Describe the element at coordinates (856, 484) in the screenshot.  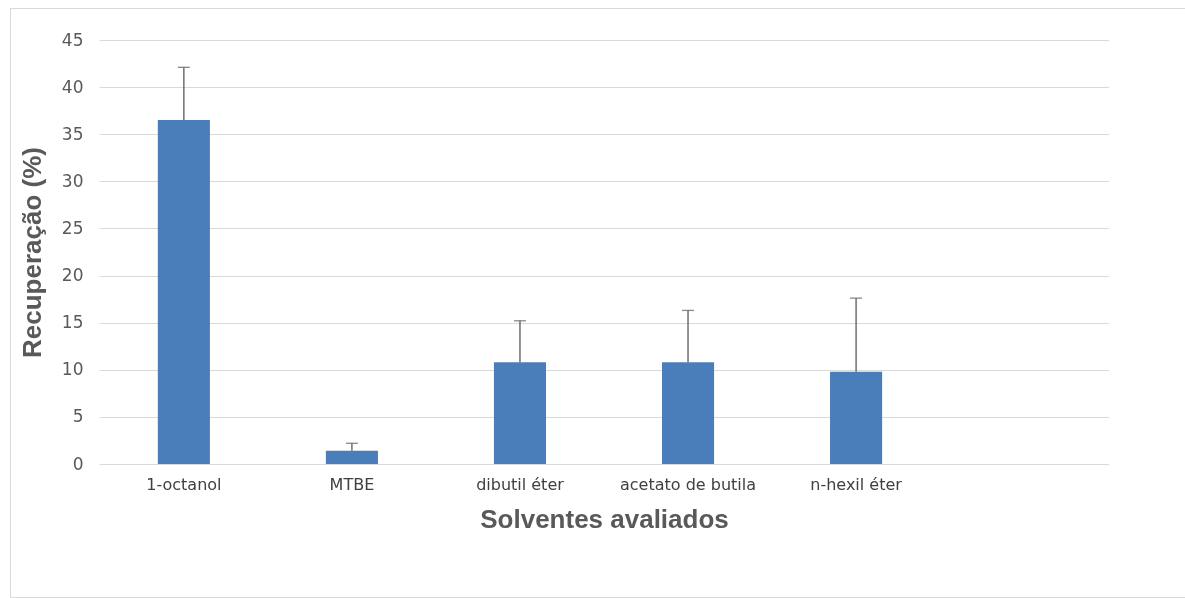
I see `x-tick-label: n-hexil éter` at that location.